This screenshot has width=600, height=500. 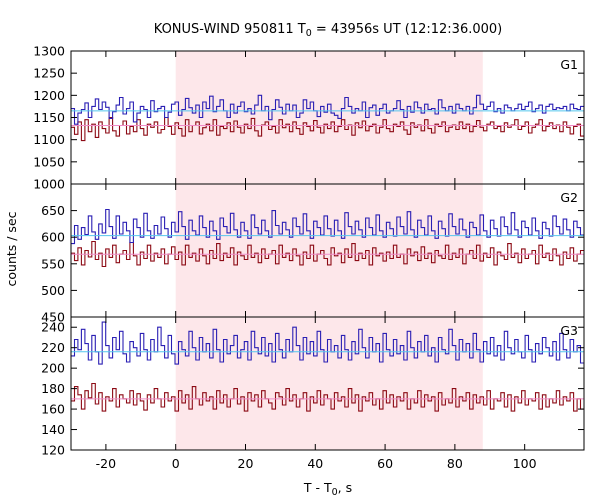 I want to click on y-tick-label: 600, so click(x=53, y=237).